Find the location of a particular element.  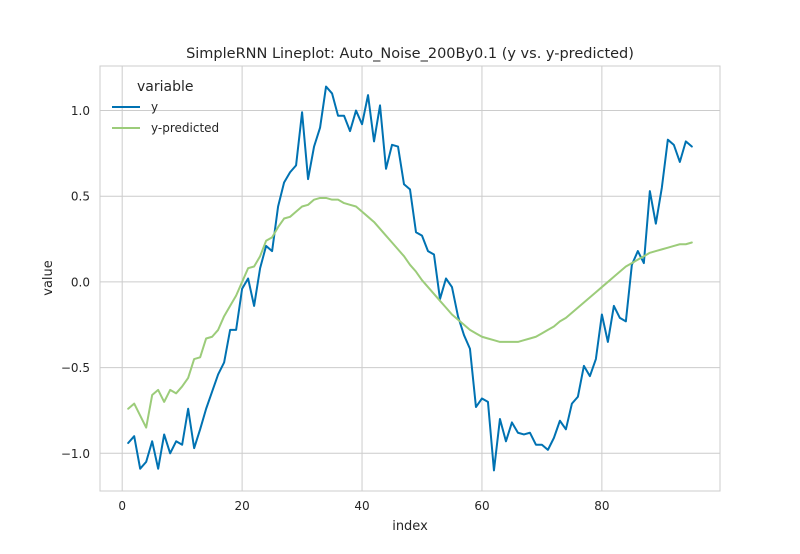

x-tick-label: 60 is located at coordinates (481, 506).